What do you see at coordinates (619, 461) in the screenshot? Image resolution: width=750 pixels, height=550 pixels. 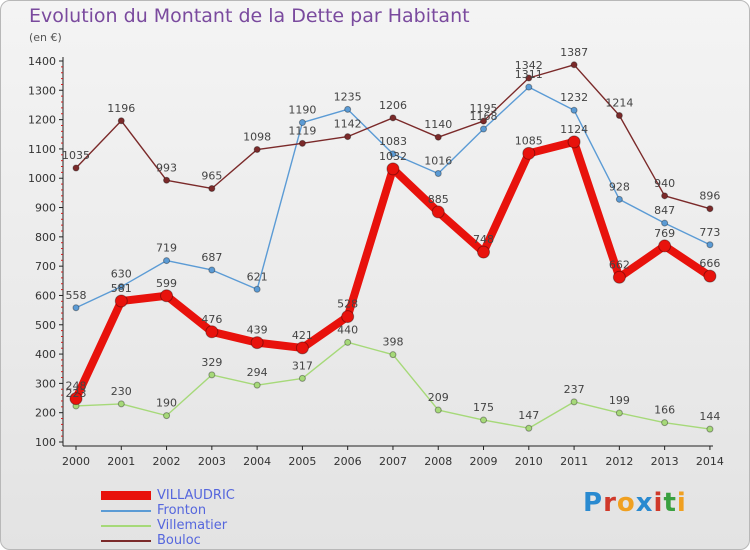 I see `x-tick-label: 2012` at bounding box center [619, 461].